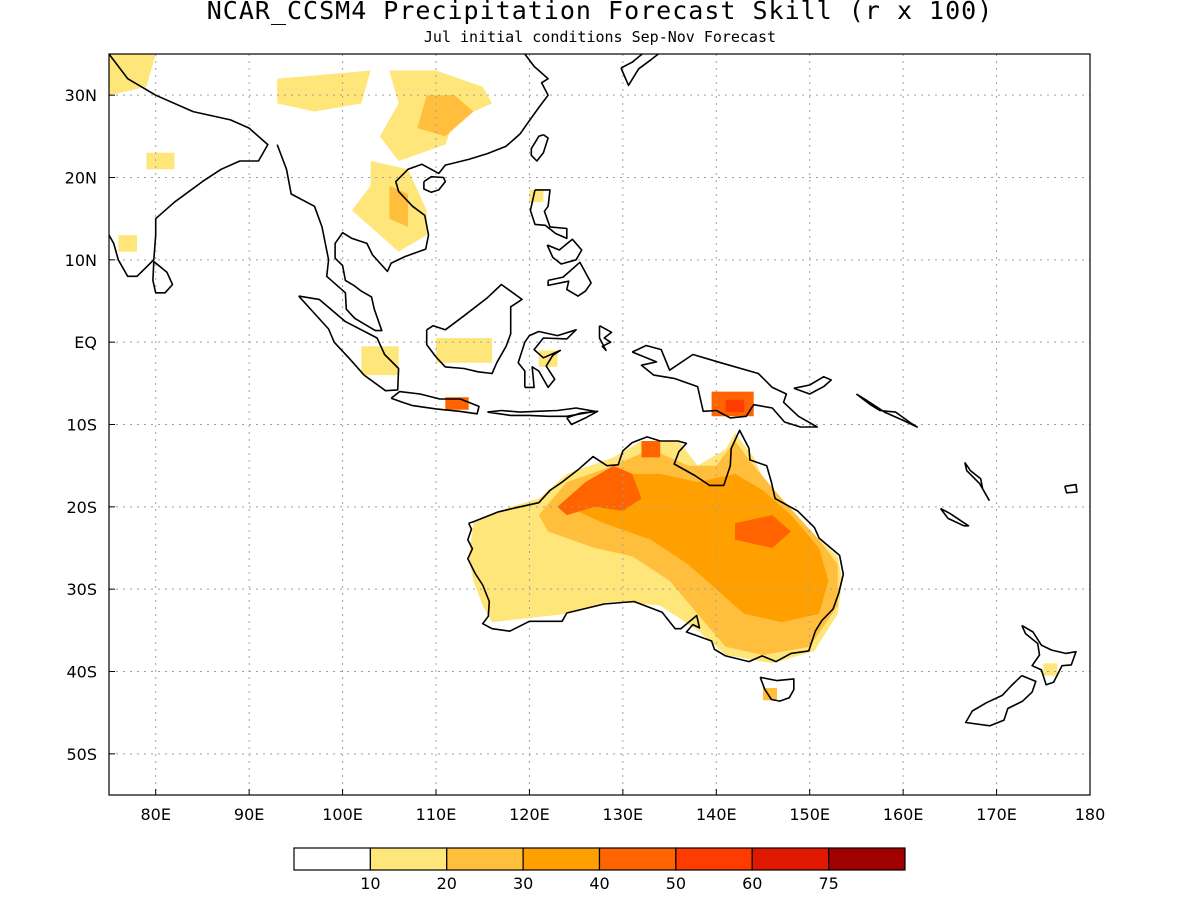 This screenshot has width=1200, height=900. I want to click on skill-region-new-zealand, so click(1050, 669).